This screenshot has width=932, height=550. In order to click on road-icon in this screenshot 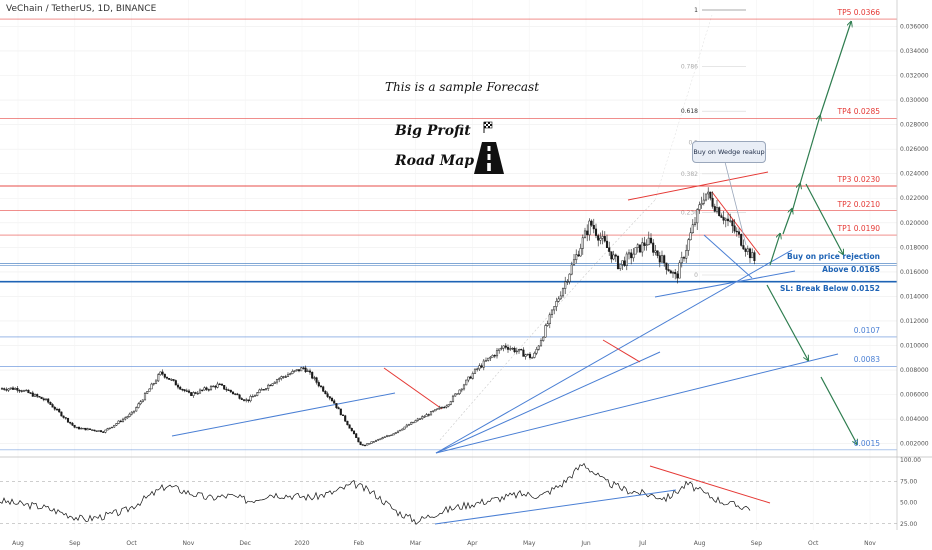, I will do `click(489, 158)`.